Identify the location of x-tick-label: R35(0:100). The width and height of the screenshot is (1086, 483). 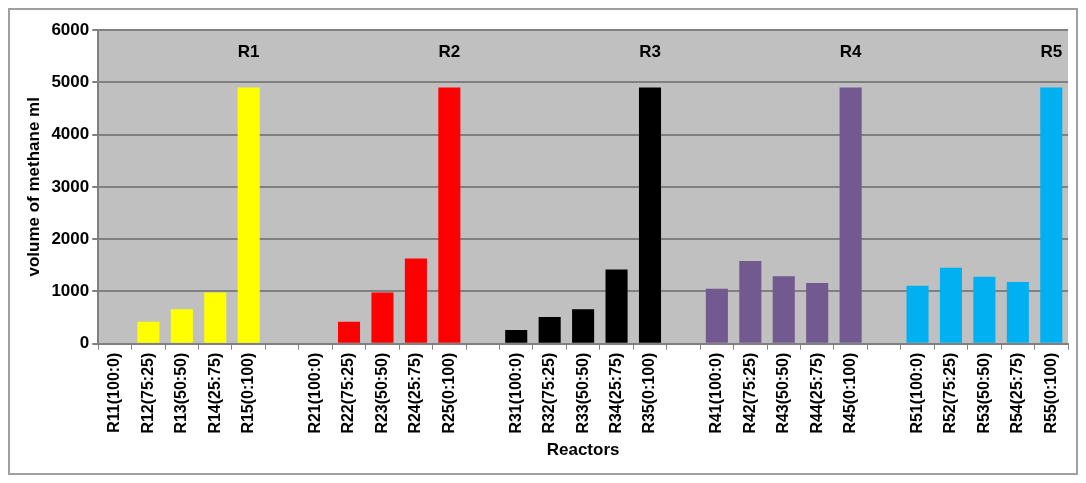
(649, 393).